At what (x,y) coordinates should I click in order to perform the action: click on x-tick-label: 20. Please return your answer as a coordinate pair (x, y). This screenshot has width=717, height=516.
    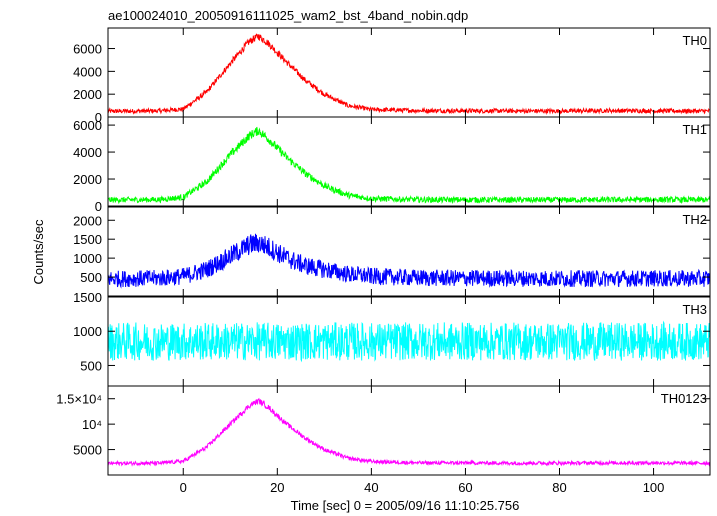
    Looking at the image, I should click on (277, 487).